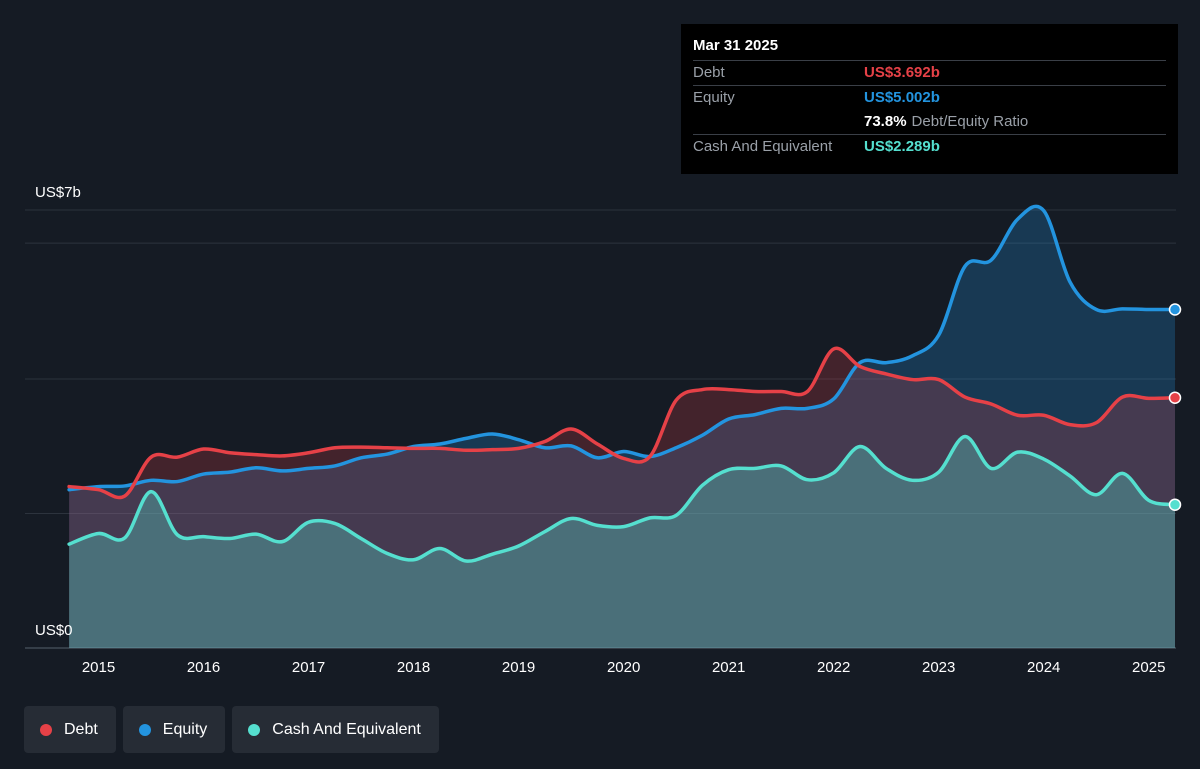  I want to click on tooltip-ratio-text: Debt/Equity Ratio, so click(970, 121).